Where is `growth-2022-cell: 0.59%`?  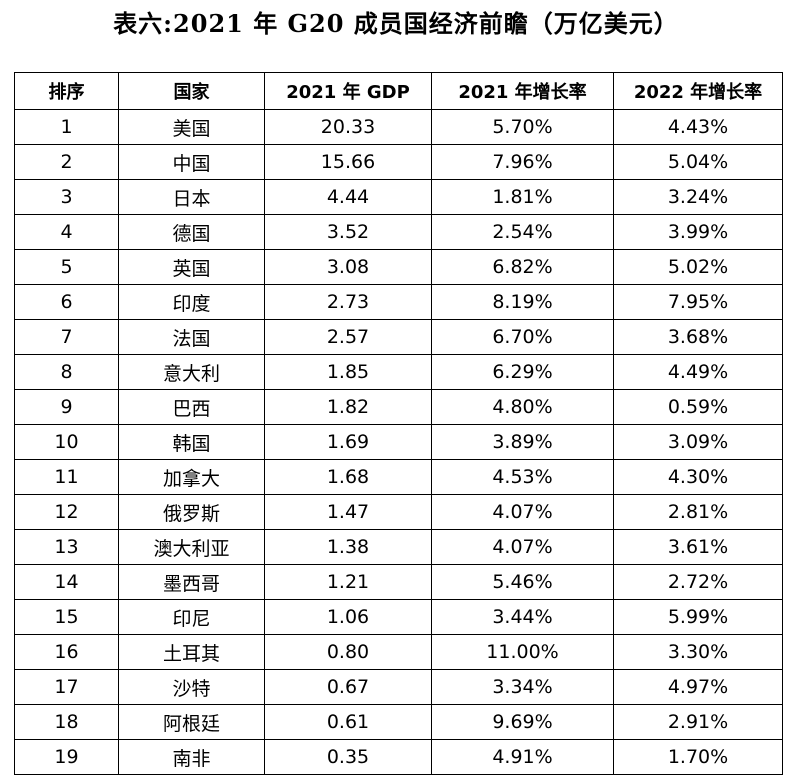 growth-2022-cell: 0.59% is located at coordinates (698, 407).